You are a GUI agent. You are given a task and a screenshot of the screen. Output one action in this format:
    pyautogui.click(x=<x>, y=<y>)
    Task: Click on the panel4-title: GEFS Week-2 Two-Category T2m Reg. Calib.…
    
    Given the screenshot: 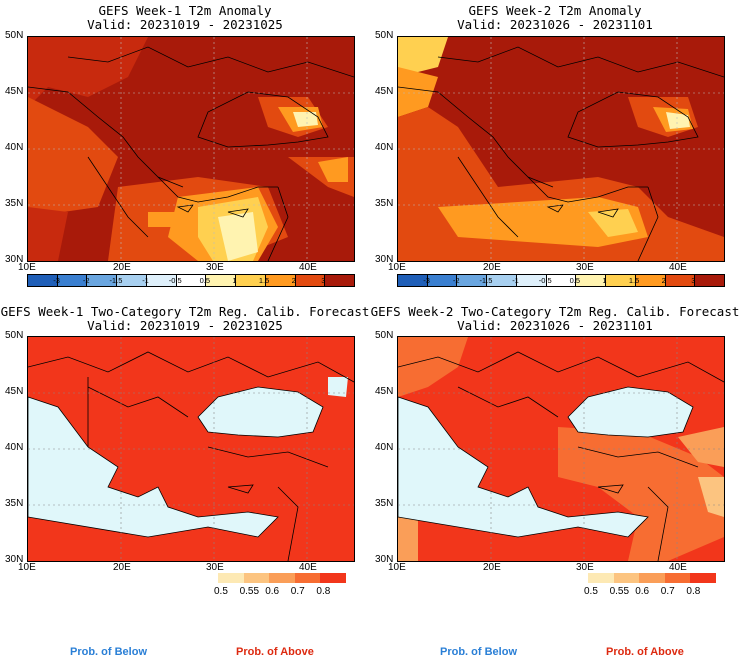 What is the action you would take?
    pyautogui.click(x=555, y=311)
    